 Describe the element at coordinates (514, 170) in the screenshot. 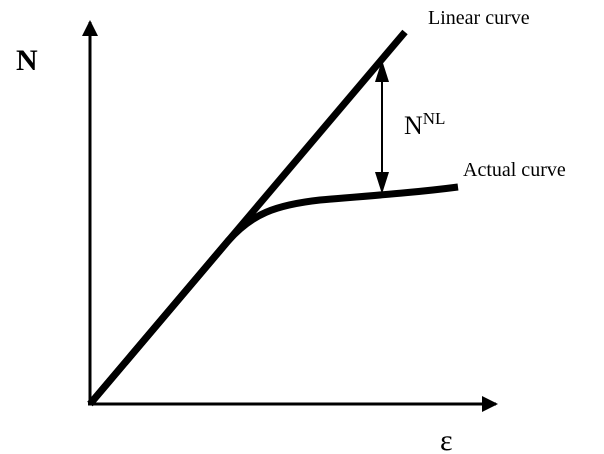

I see `actual-curve-label: Actual curve` at that location.